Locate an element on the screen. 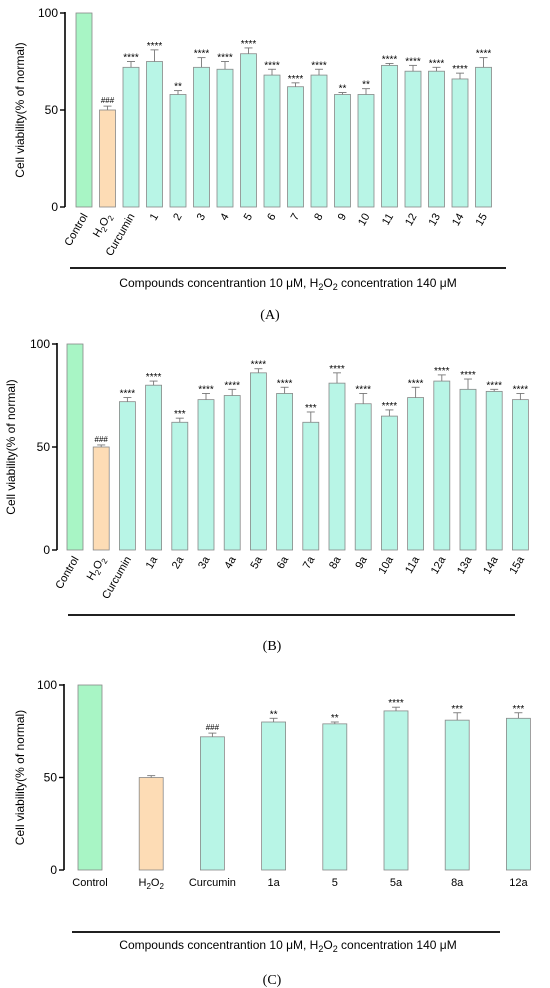  tick-label: 3 is located at coordinates (201, 217).